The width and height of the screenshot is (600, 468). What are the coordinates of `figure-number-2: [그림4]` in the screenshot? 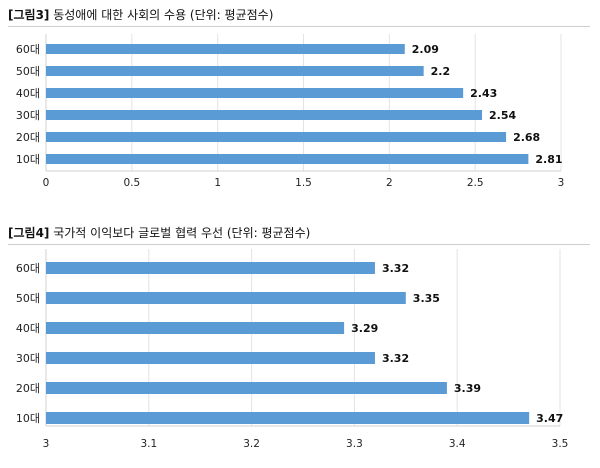 It's located at (29, 233).